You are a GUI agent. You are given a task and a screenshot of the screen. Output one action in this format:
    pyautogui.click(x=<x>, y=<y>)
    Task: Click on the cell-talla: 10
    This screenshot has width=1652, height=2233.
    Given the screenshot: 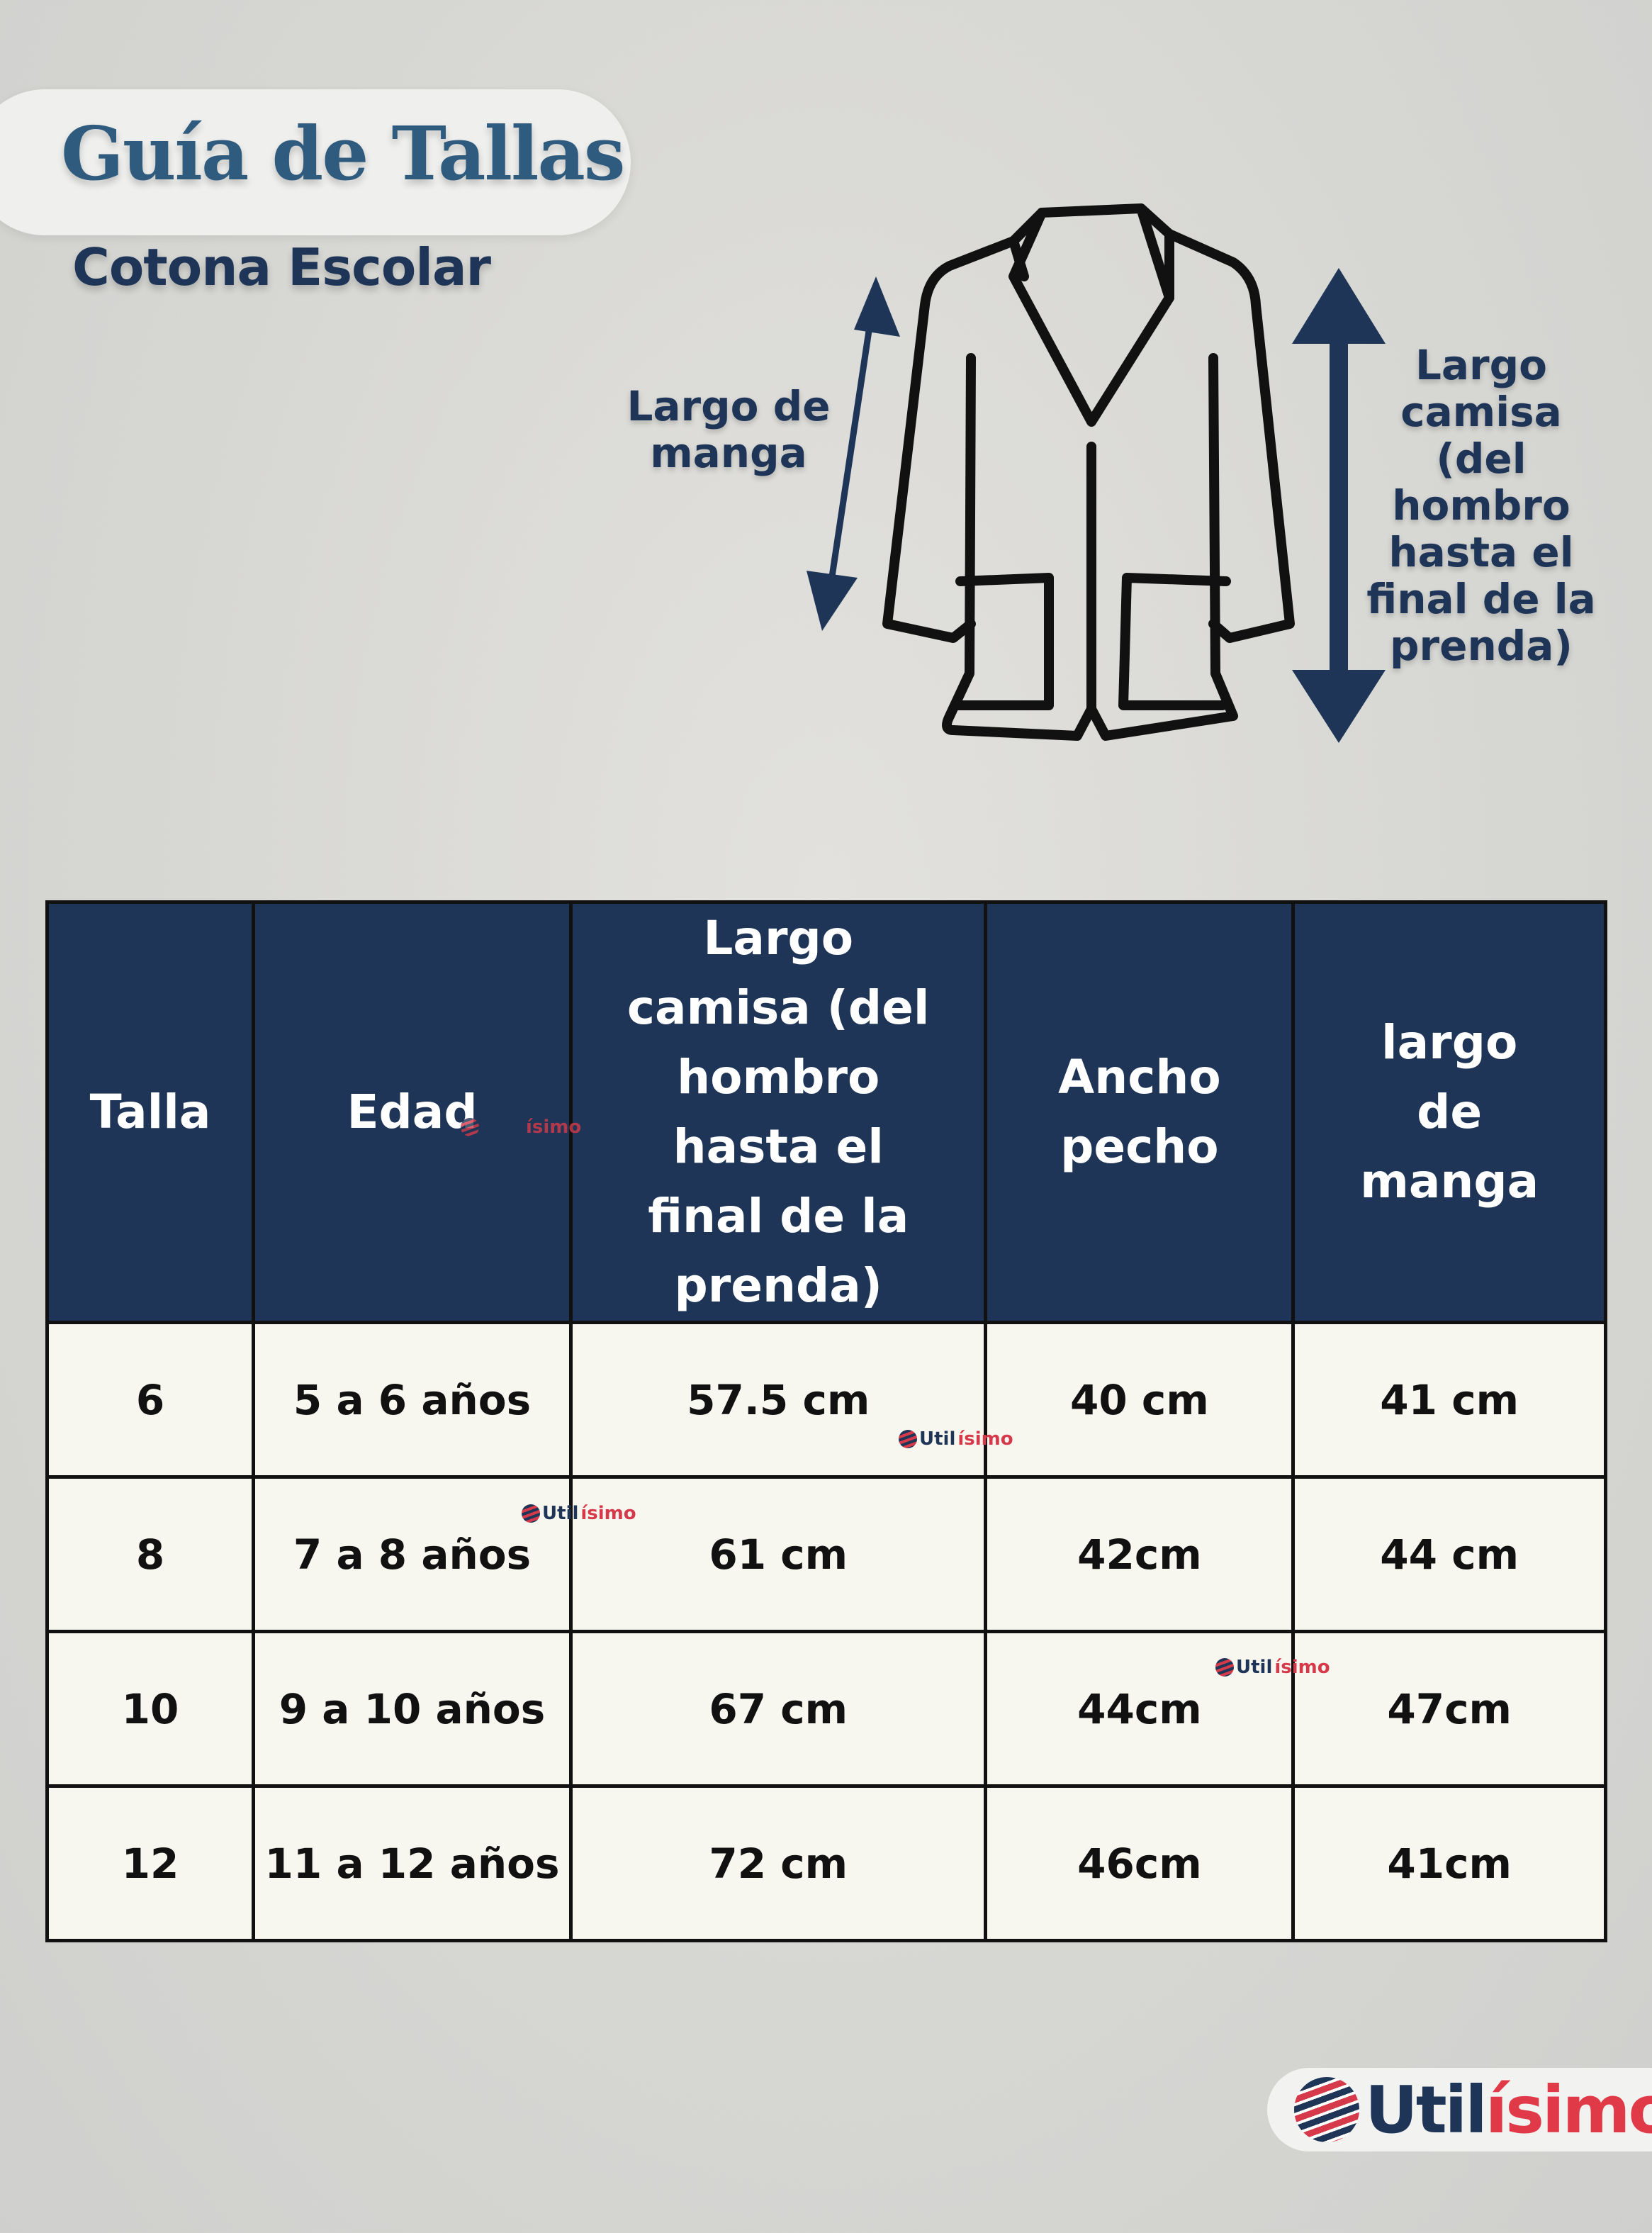 What is the action you would take?
    pyautogui.click(x=150, y=1709)
    